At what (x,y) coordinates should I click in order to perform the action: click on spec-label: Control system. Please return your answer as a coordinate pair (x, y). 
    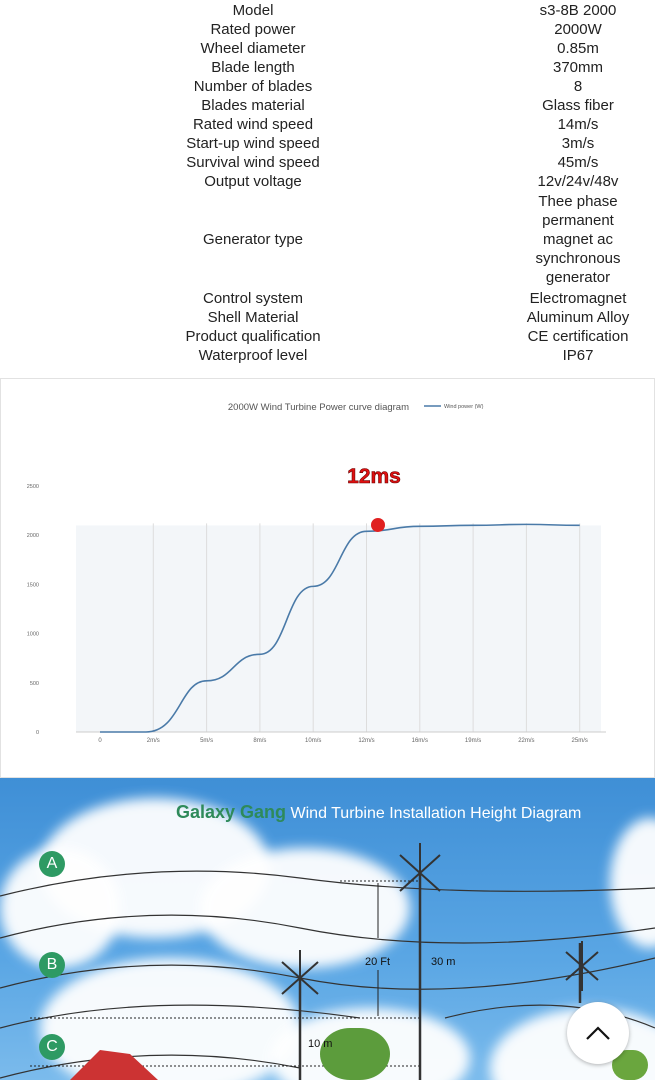
    Looking at the image, I should click on (253, 298).